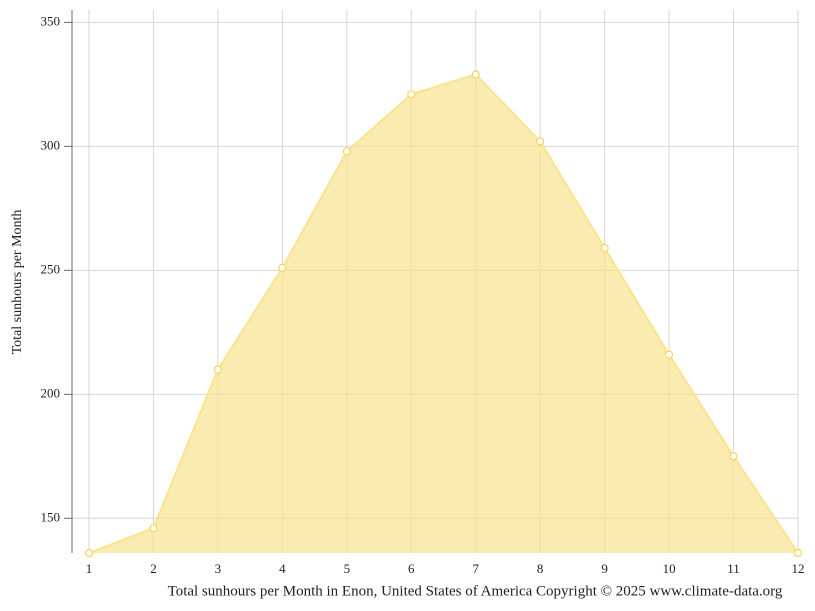 This screenshot has width=815, height=611. Describe the element at coordinates (604, 568) in the screenshot. I see `x-tick-label: 9` at that location.